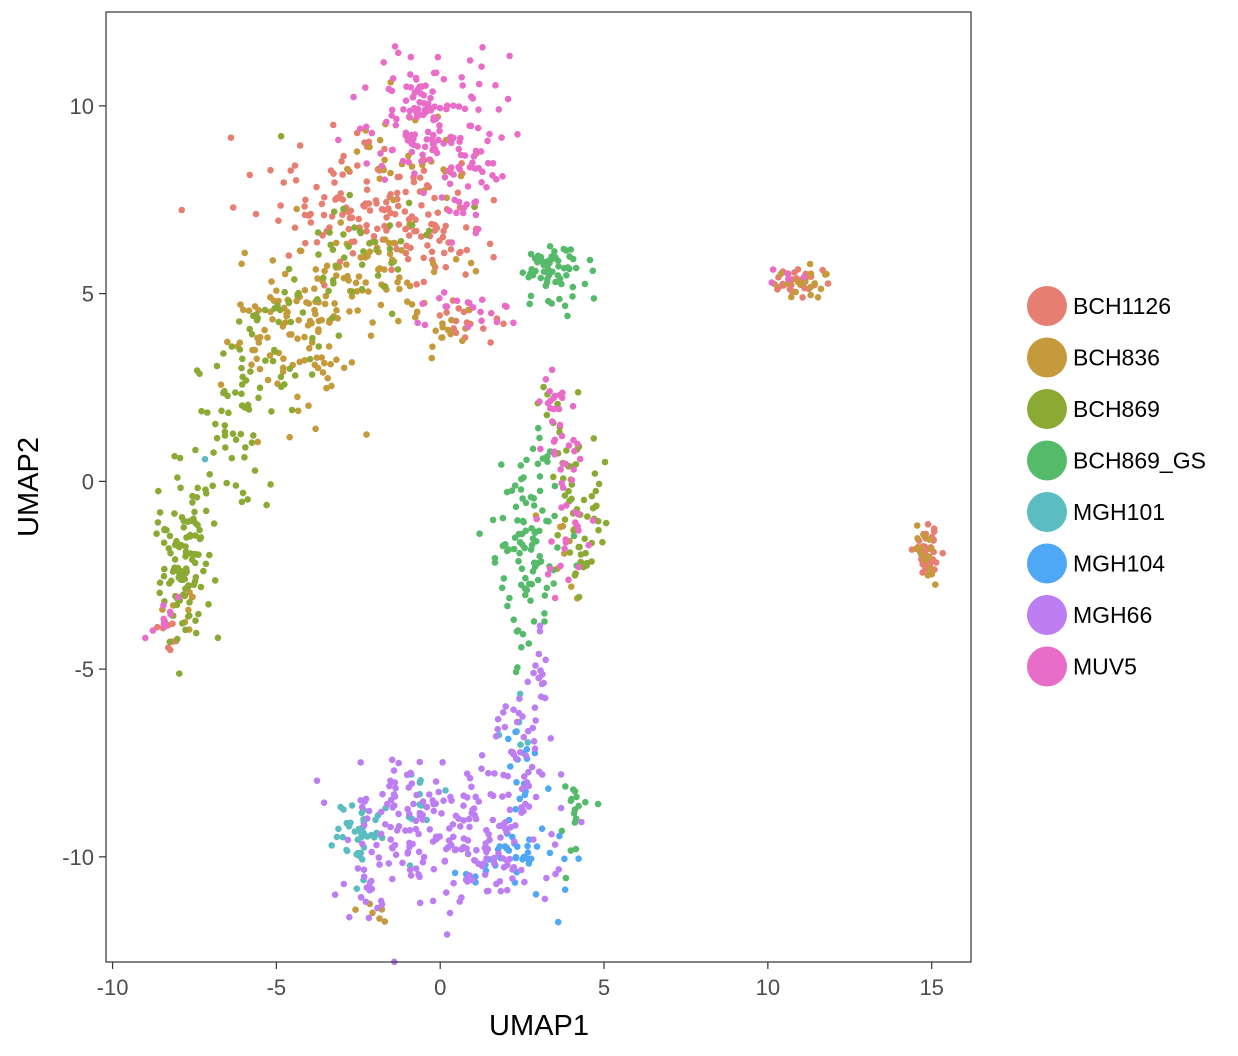 The height and width of the screenshot is (1056, 1238). I want to click on legend-item: MUV5, so click(1082, 666).